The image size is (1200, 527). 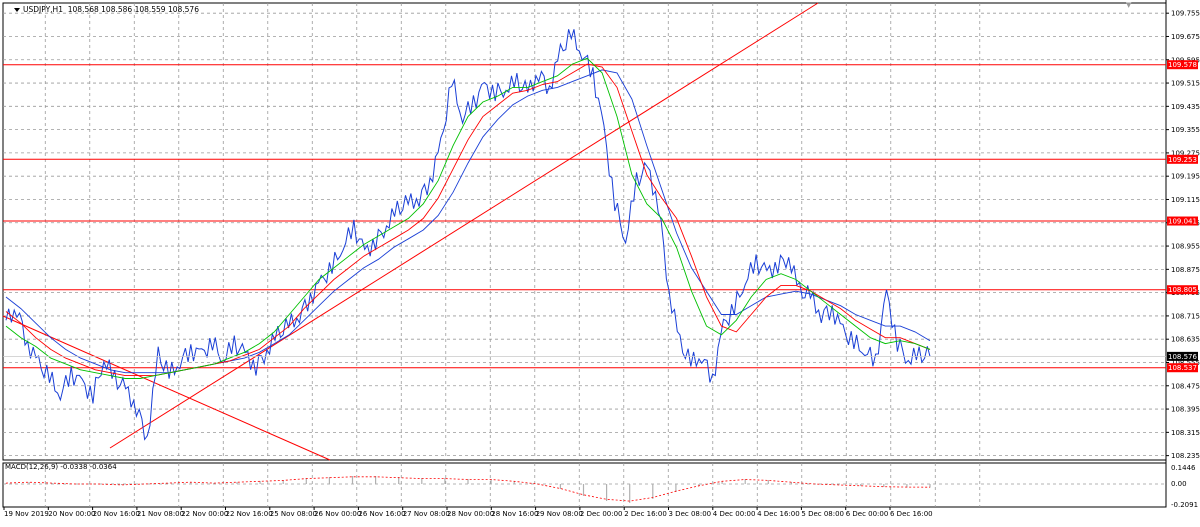 I want to click on time-tick-label: 6 Dec 16:00, so click(x=911, y=514).